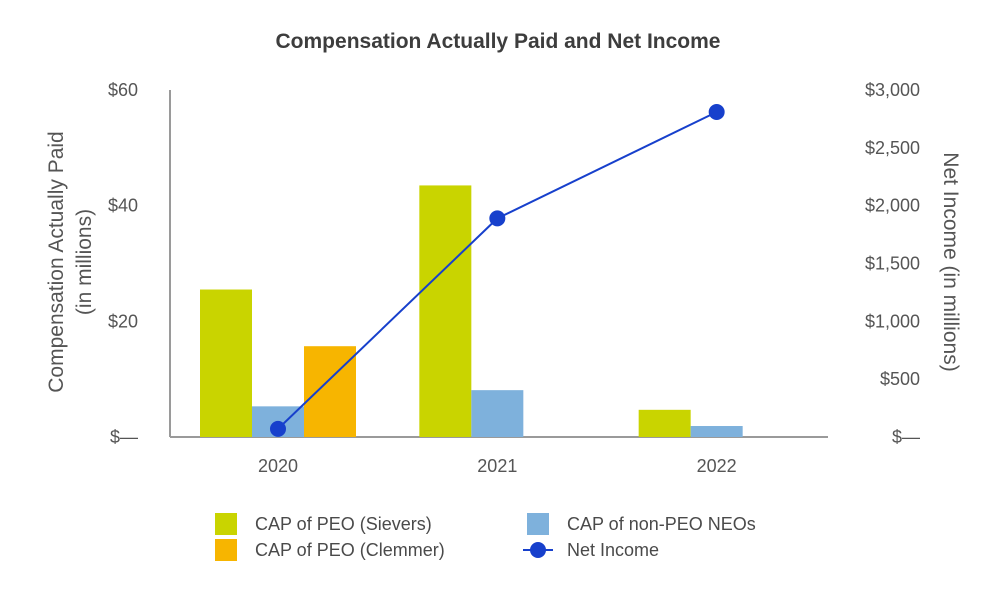  I want to click on left-tick-label: $60, so click(123, 90).